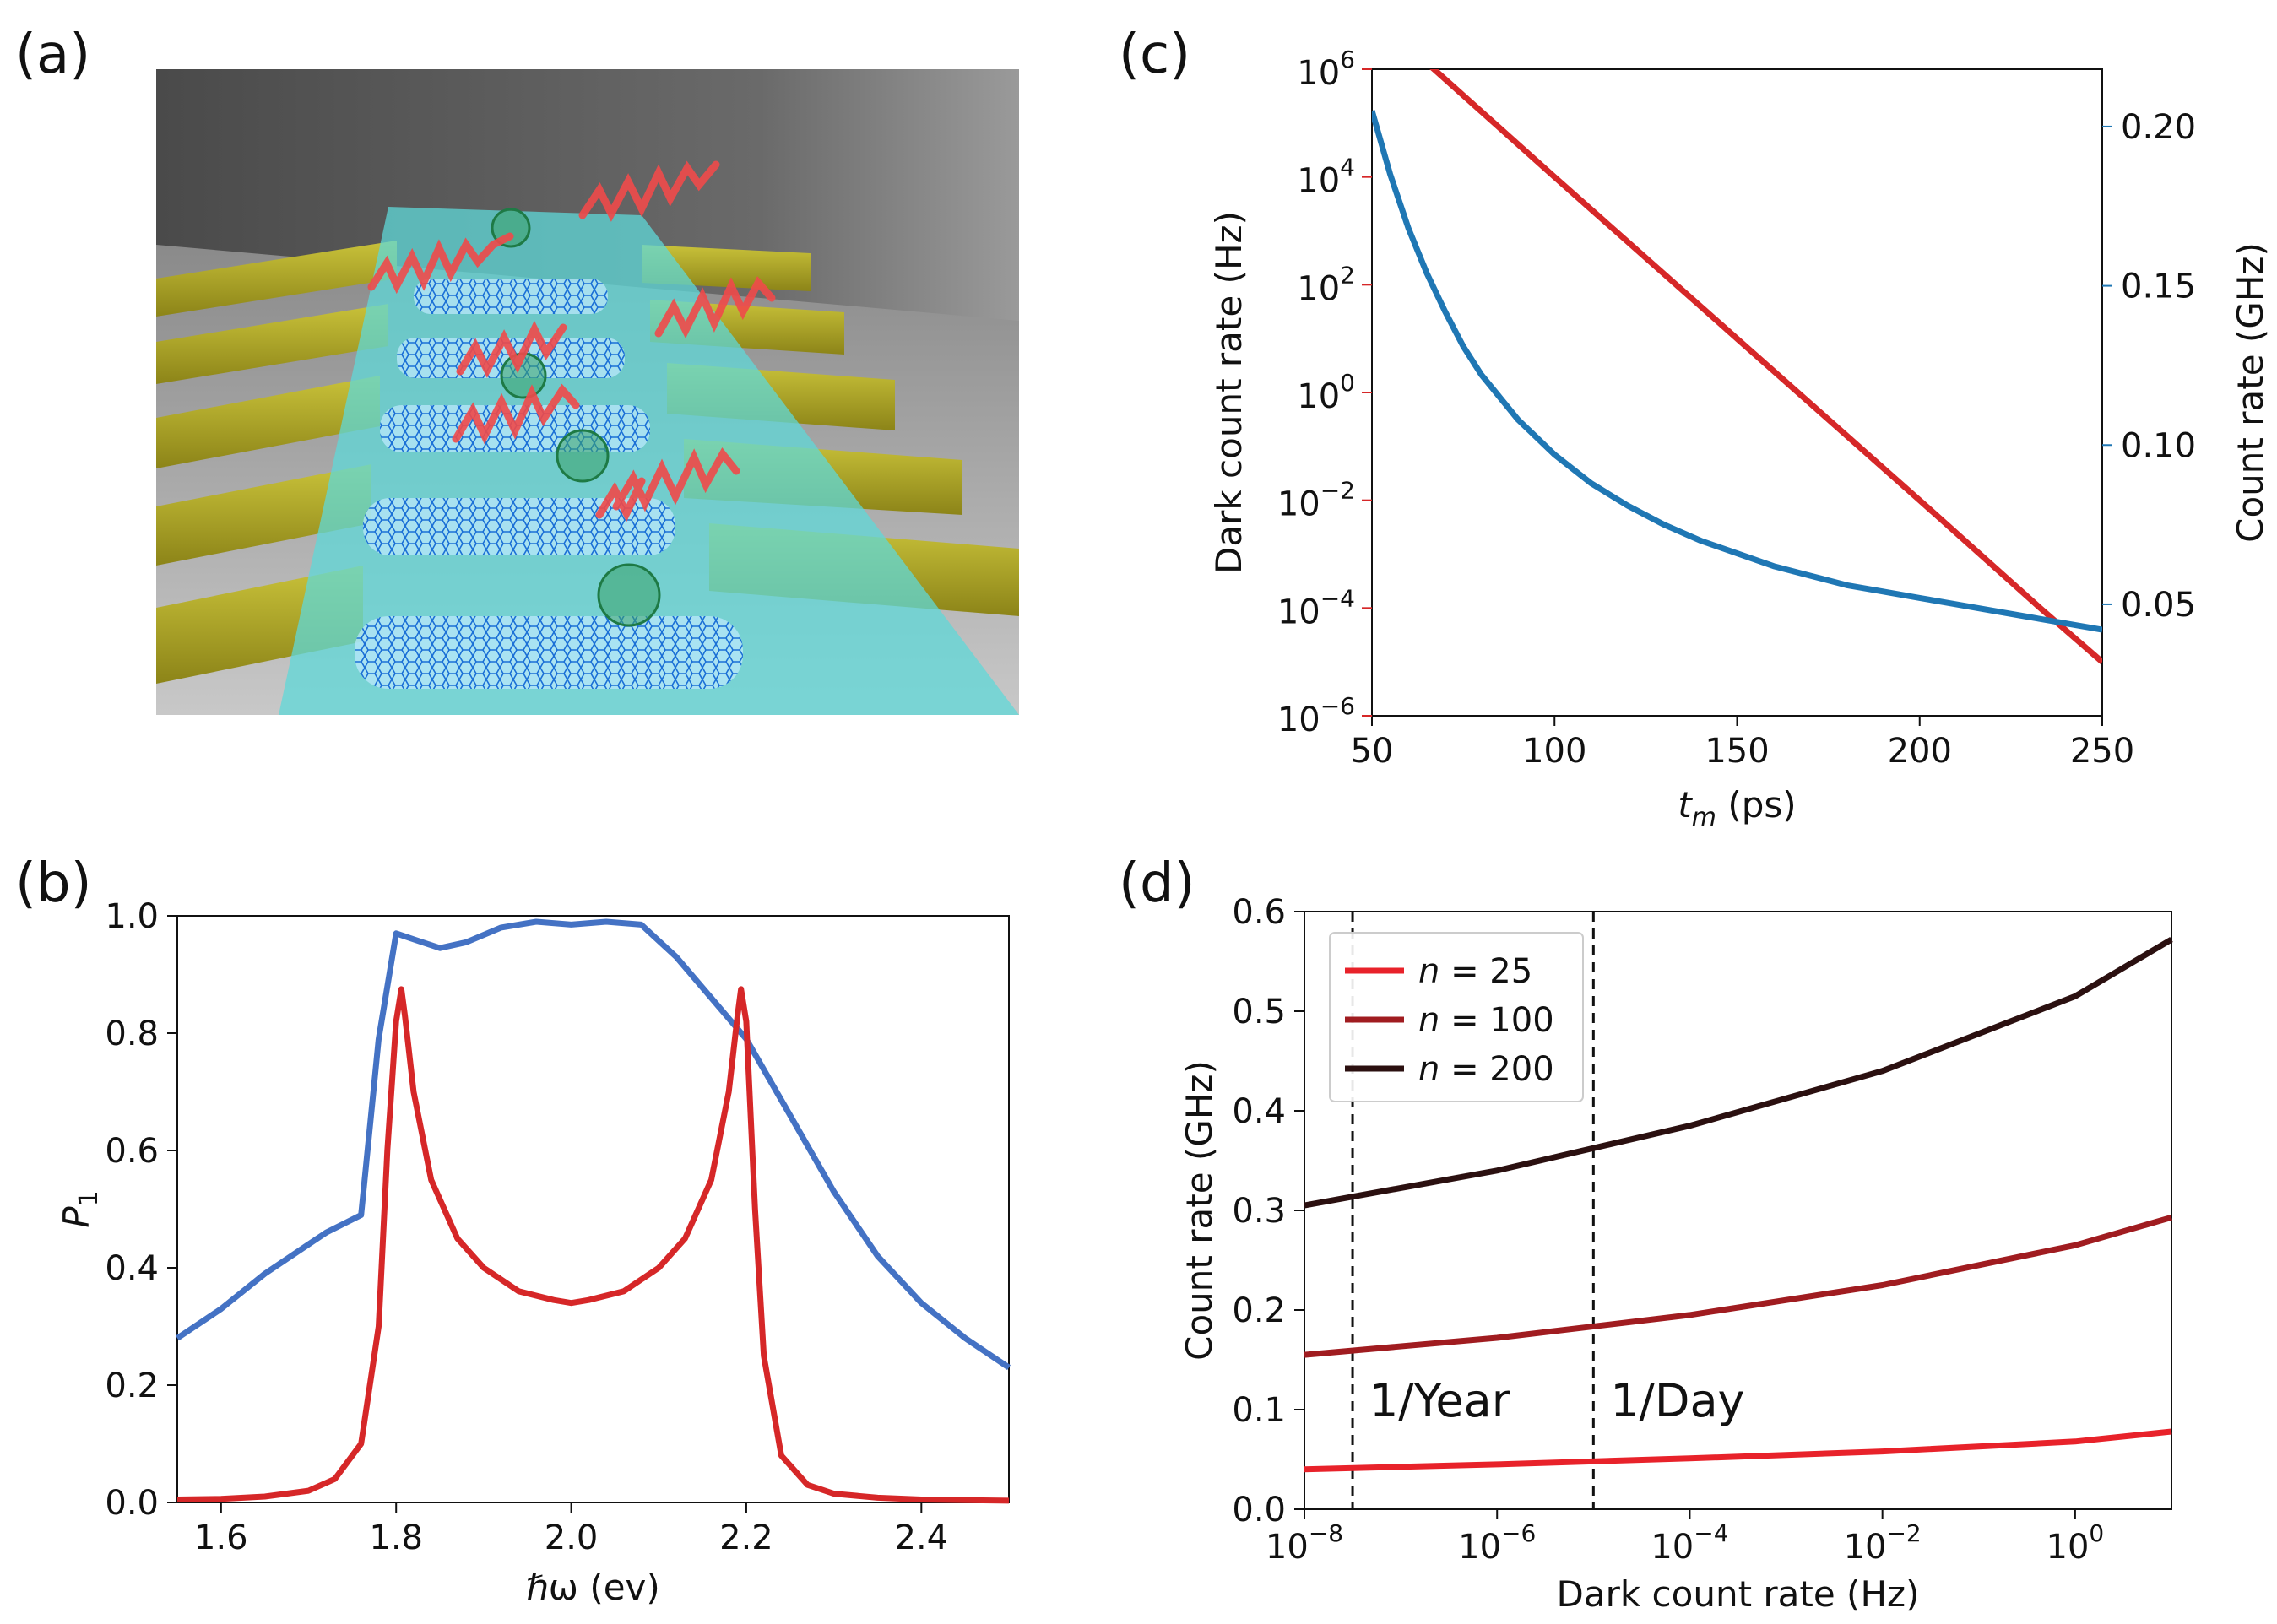 This screenshot has height=1624, width=2277. Describe the element at coordinates (576, 417) in the screenshot. I see `fullerenes` at that location.